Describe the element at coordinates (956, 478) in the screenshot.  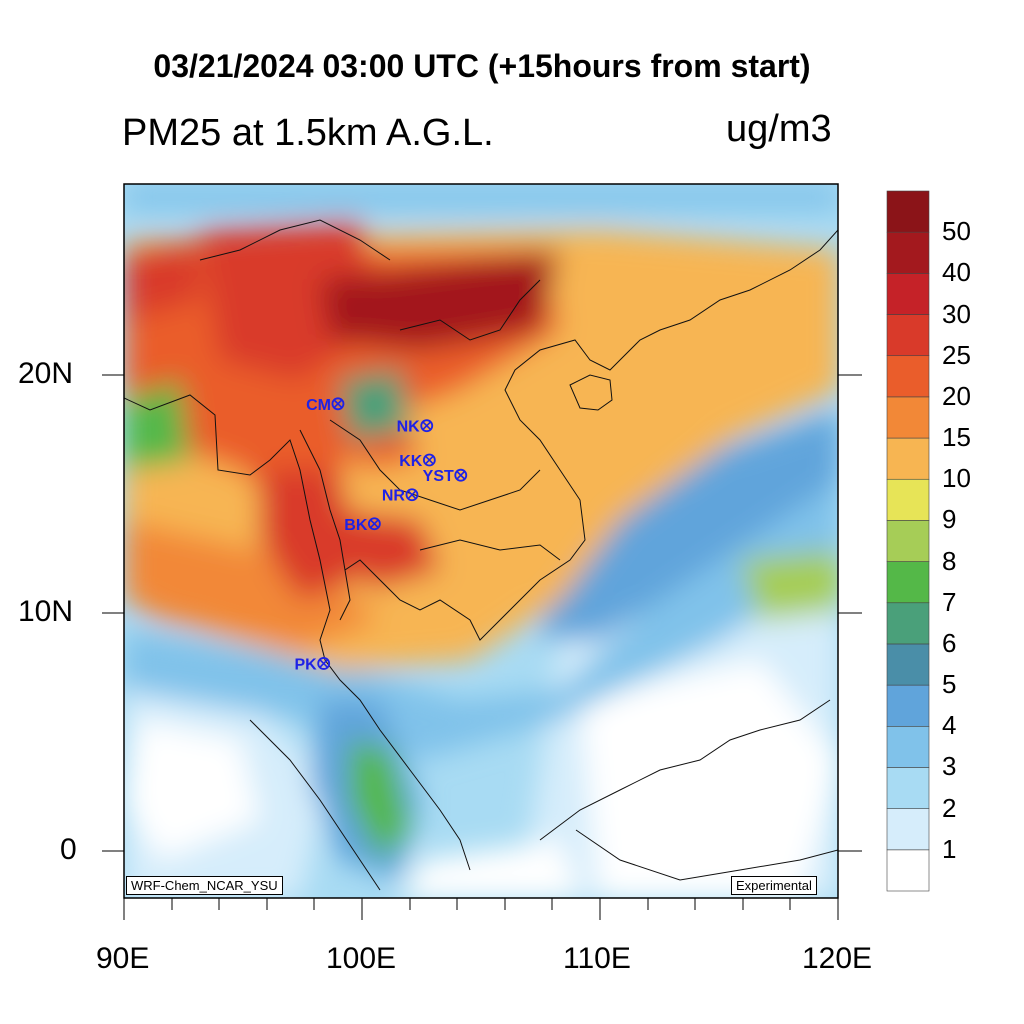
I see `colorbar-level-label: 10` at that location.